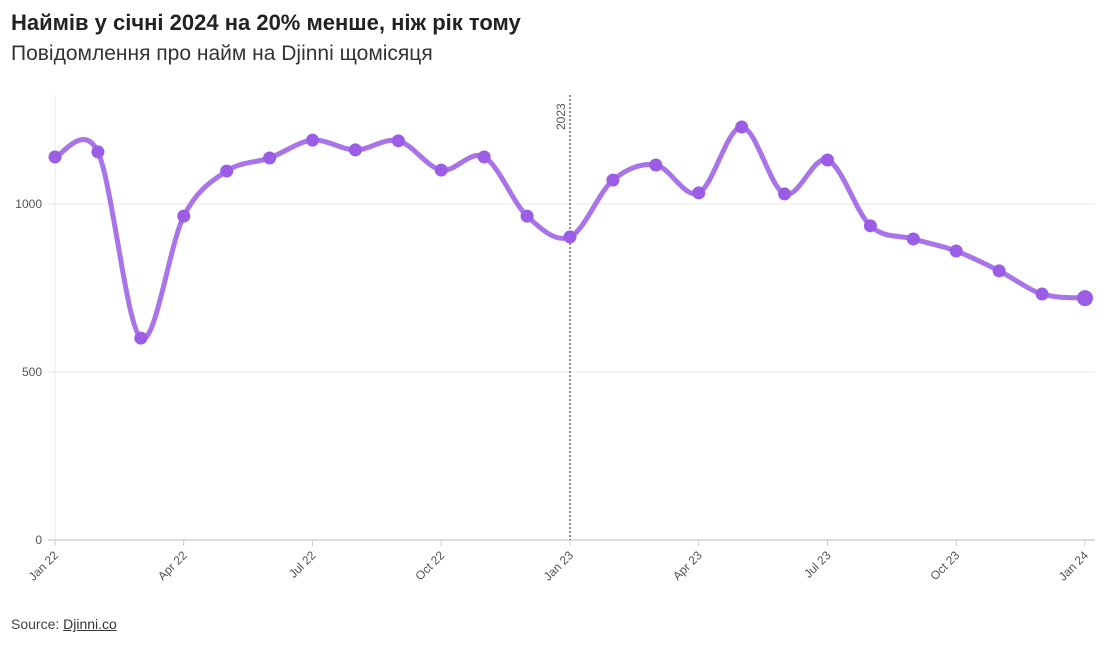 The height and width of the screenshot is (646, 1119). What do you see at coordinates (222, 53) in the screenshot?
I see `chart-subtitle: Повідомлення про найм на Djinni щомісяця` at bounding box center [222, 53].